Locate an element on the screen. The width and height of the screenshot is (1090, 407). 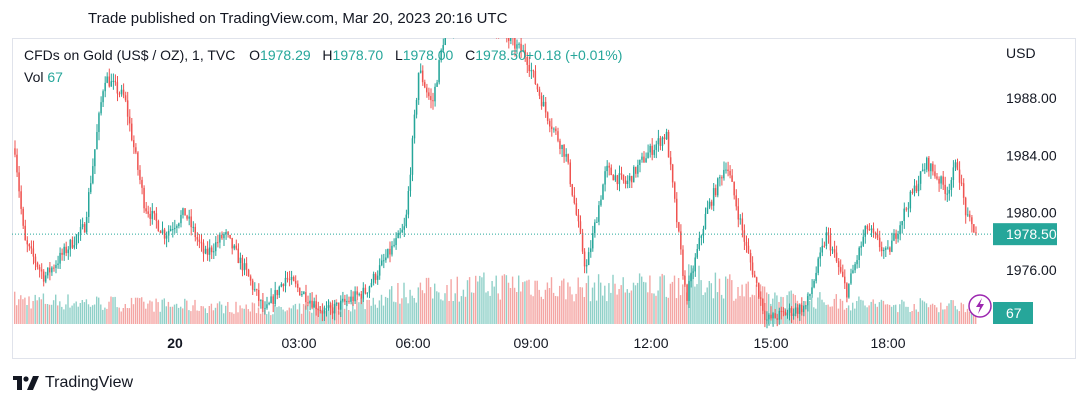
low-value: 1978.00 is located at coordinates (428, 55).